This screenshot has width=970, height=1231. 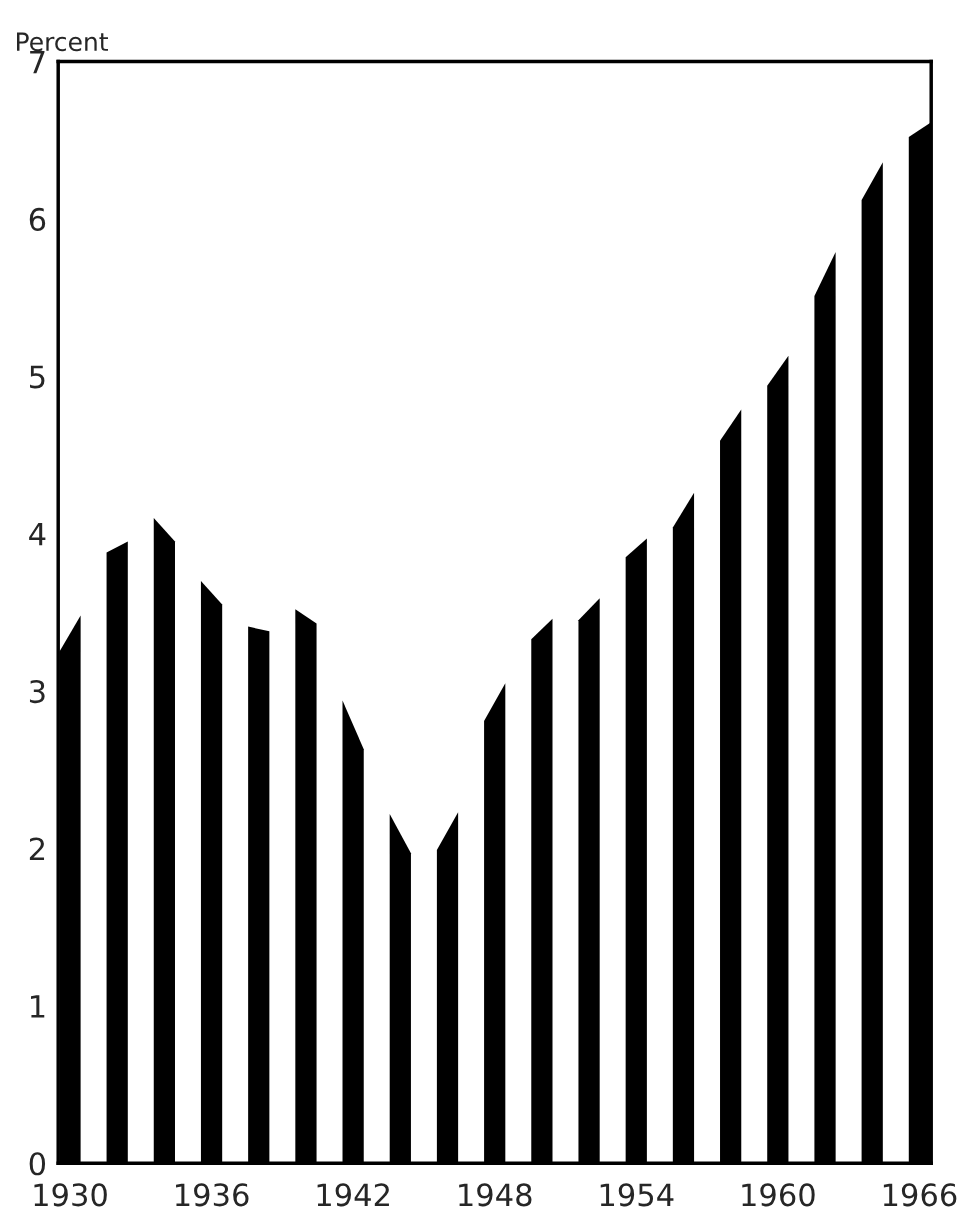 I want to click on y-tick-label: 1, so click(x=38, y=1006).